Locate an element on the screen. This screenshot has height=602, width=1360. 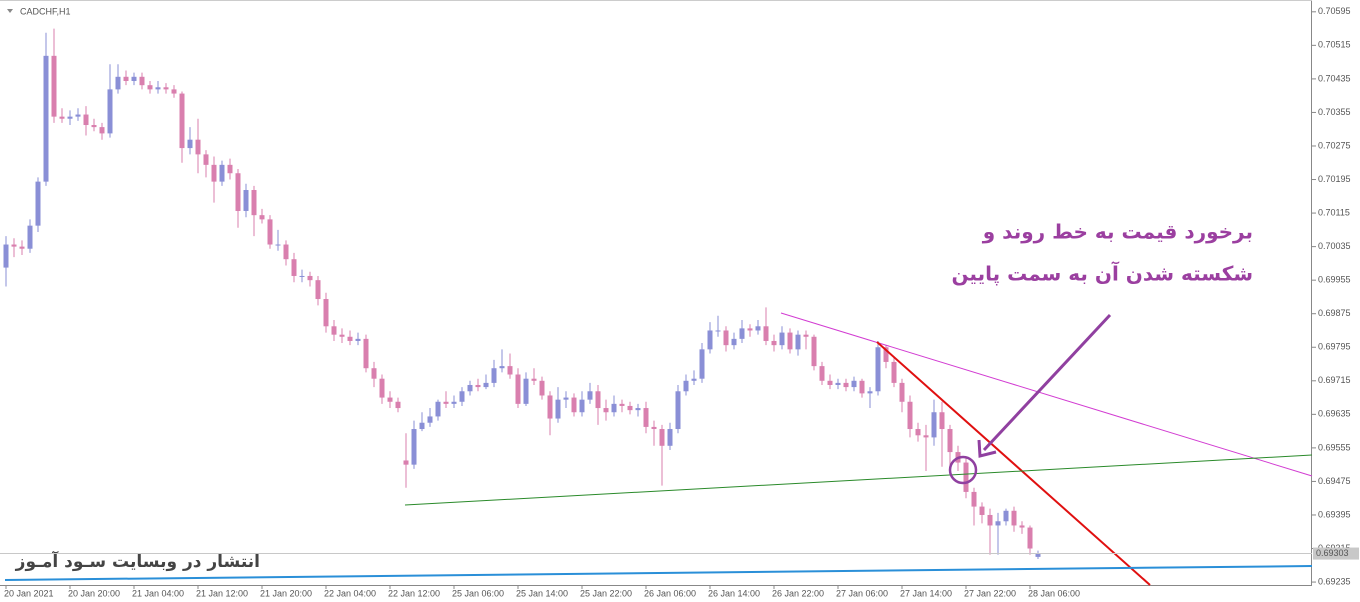
y-tick-label: 0.70035 is located at coordinates (1334, 246).